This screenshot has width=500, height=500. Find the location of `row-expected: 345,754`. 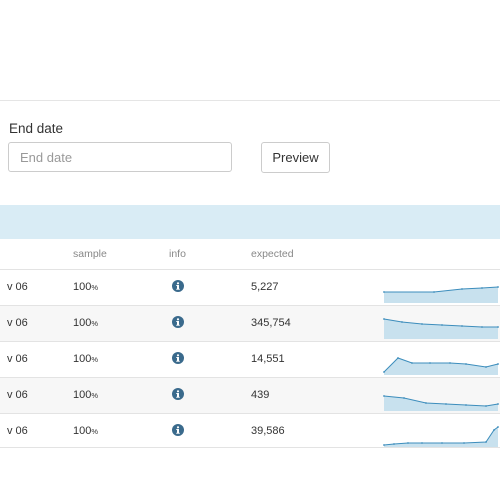

row-expected: 345,754 is located at coordinates (271, 323).